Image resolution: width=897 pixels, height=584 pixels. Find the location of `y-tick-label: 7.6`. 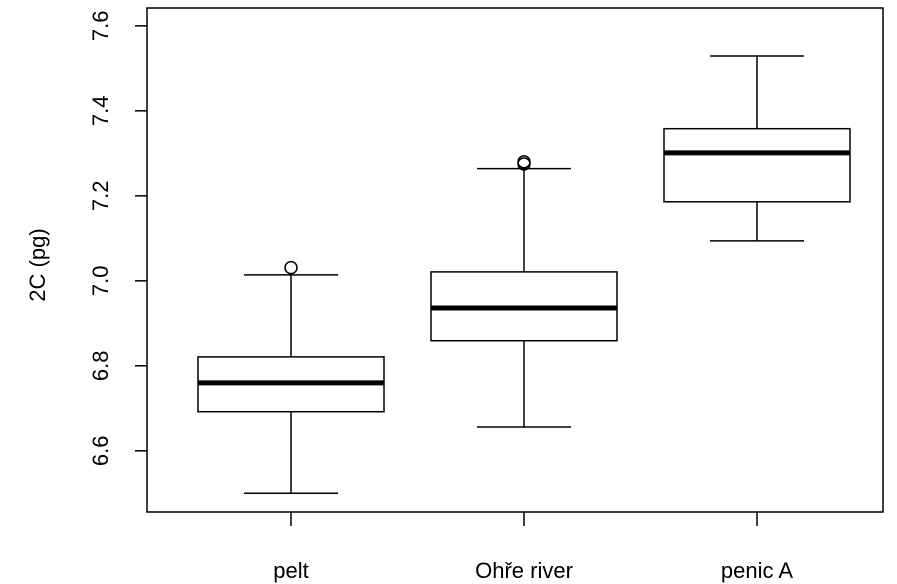

y-tick-label: 7.6 is located at coordinates (100, 26).